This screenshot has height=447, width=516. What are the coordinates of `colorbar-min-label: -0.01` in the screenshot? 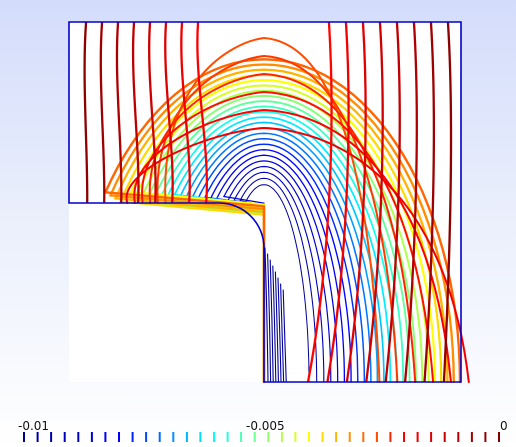 It's located at (34, 426).